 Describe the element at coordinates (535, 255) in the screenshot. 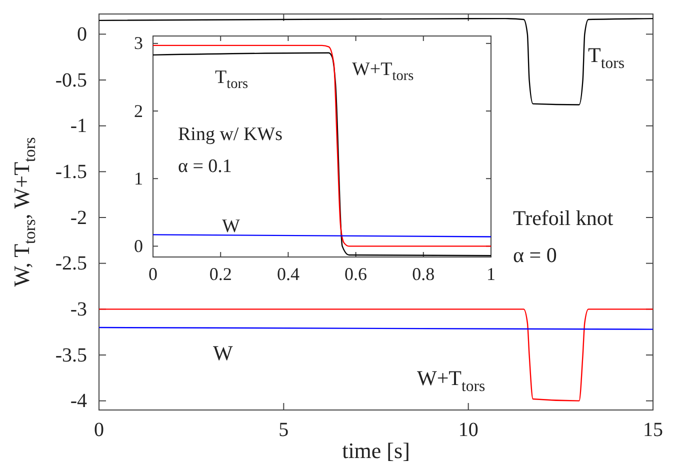

I see `annotation: α = 0` at that location.